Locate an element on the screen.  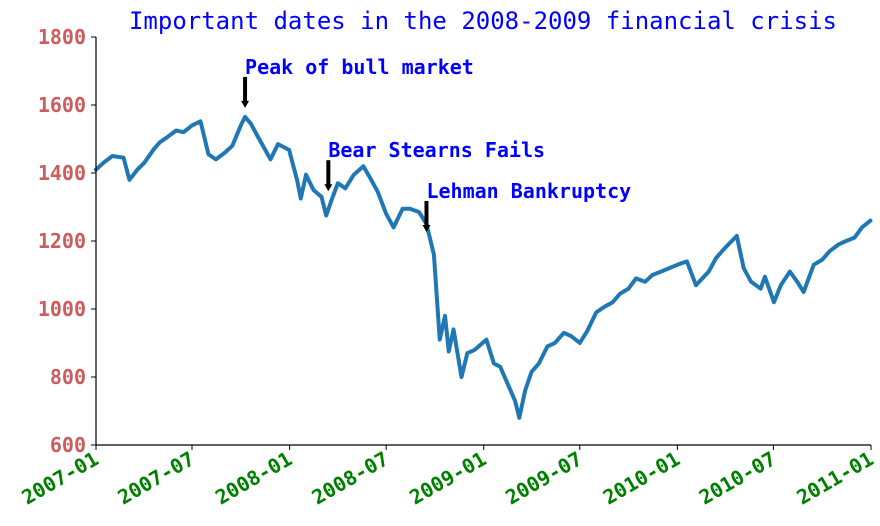
y-tick-label: 1600 is located at coordinates (62, 105).